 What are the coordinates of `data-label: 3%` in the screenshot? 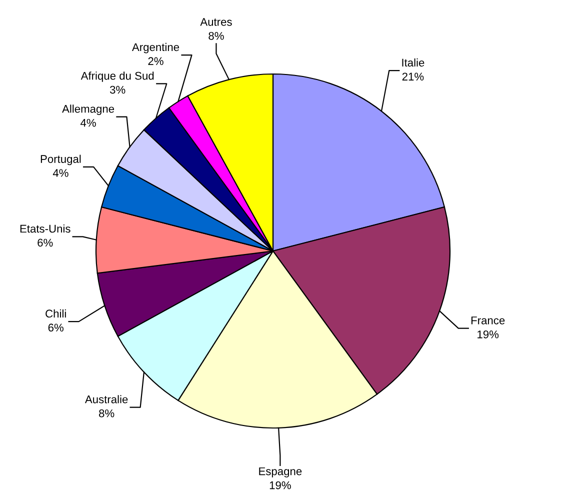 It's located at (118, 90).